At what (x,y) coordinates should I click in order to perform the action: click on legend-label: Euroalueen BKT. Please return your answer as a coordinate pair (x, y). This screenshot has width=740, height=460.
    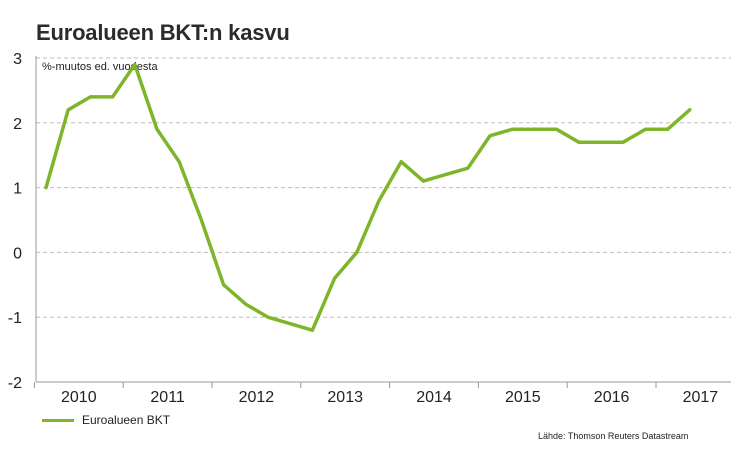
    Looking at the image, I should click on (126, 420).